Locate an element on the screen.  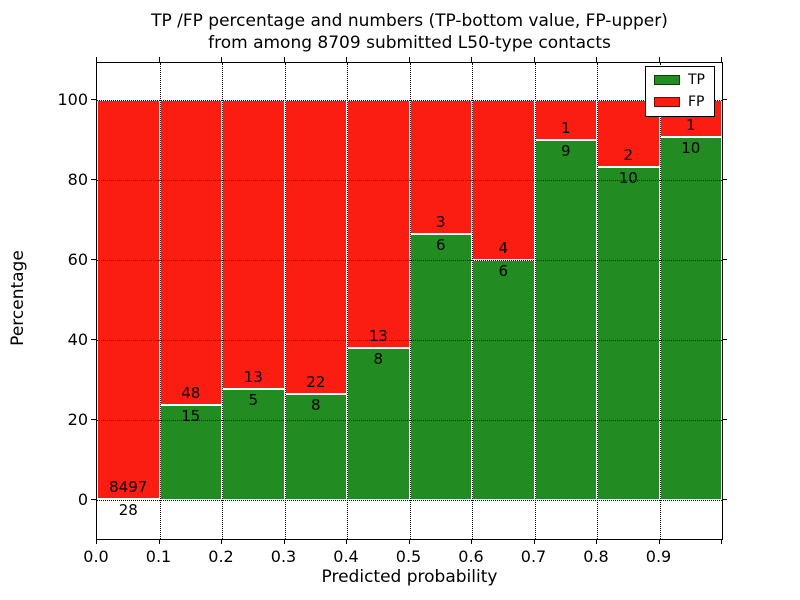
x-tick-label: 0.8 is located at coordinates (596, 556).